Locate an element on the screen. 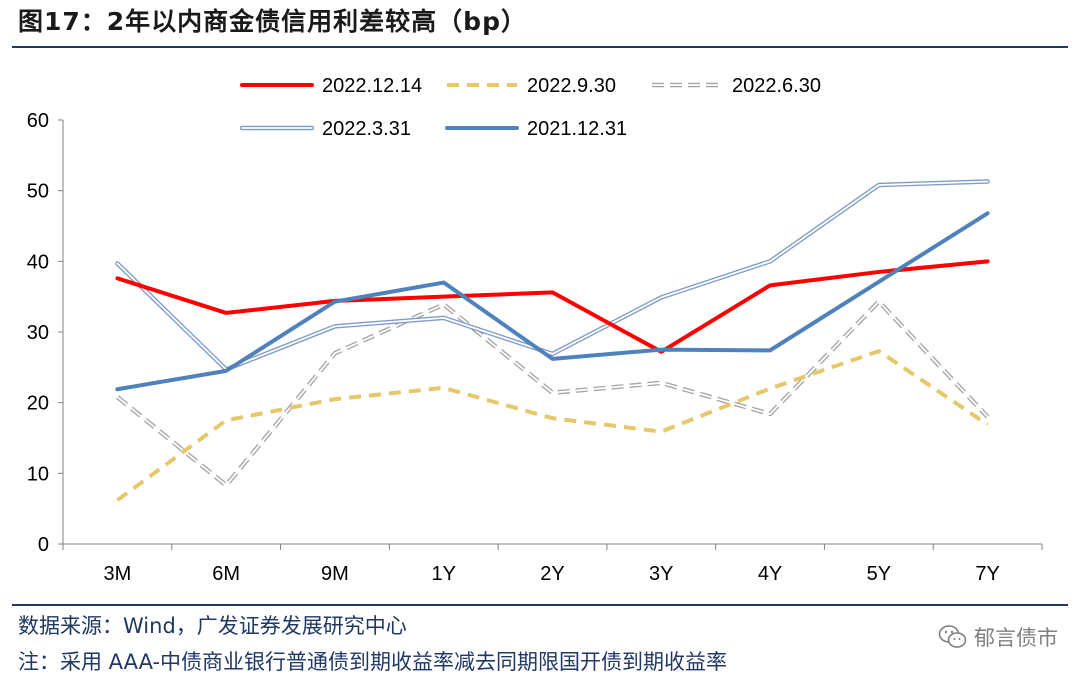 This screenshot has height=687, width=1080. x-tick-label: 3M is located at coordinates (117, 574).